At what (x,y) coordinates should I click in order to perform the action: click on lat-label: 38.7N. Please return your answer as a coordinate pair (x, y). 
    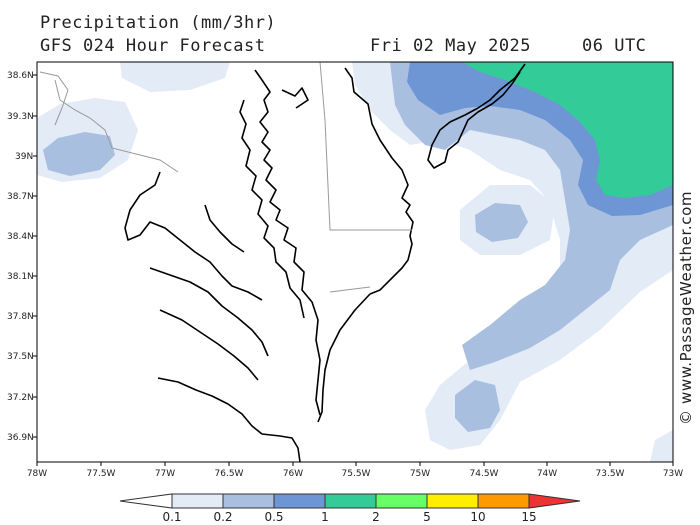
    Looking at the image, I should click on (20, 197).